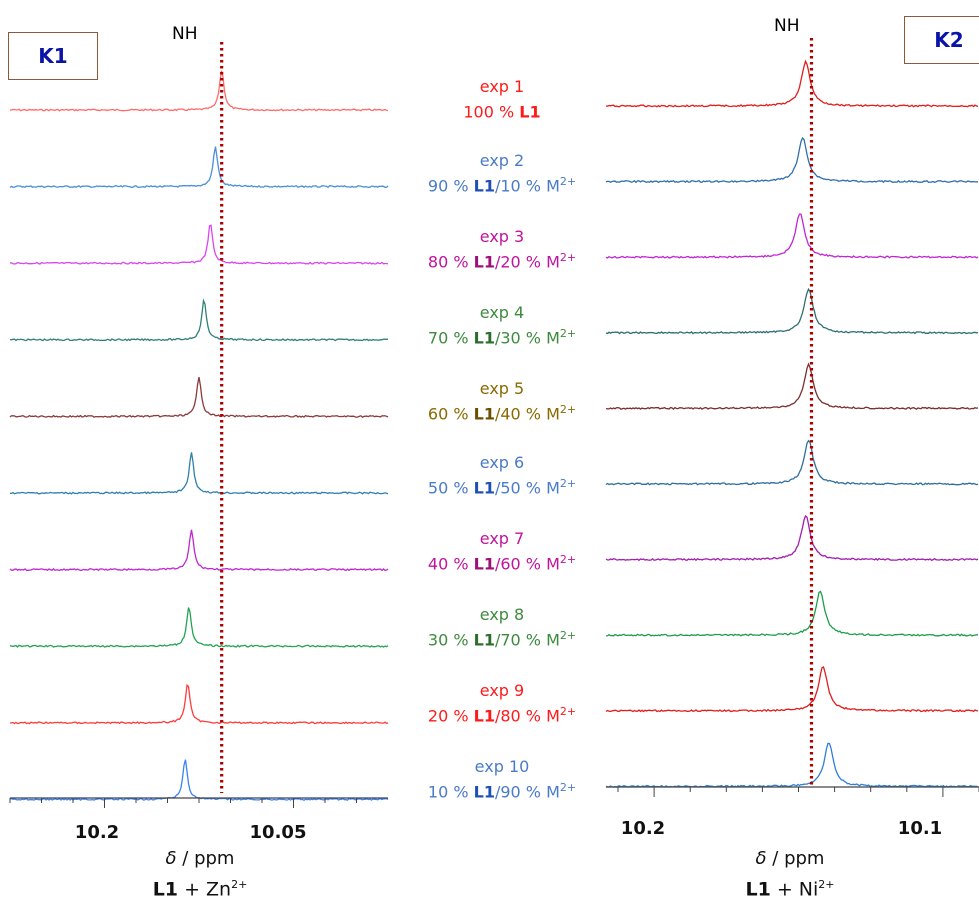  Describe the element at coordinates (502, 462) in the screenshot. I see `experiment-title: exp 6` at that location.